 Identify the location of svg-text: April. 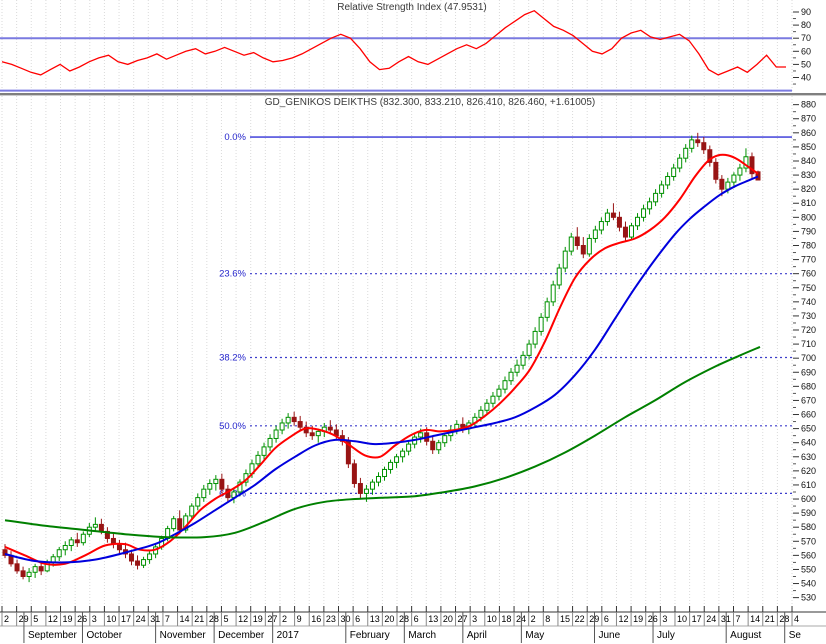
(477, 635).